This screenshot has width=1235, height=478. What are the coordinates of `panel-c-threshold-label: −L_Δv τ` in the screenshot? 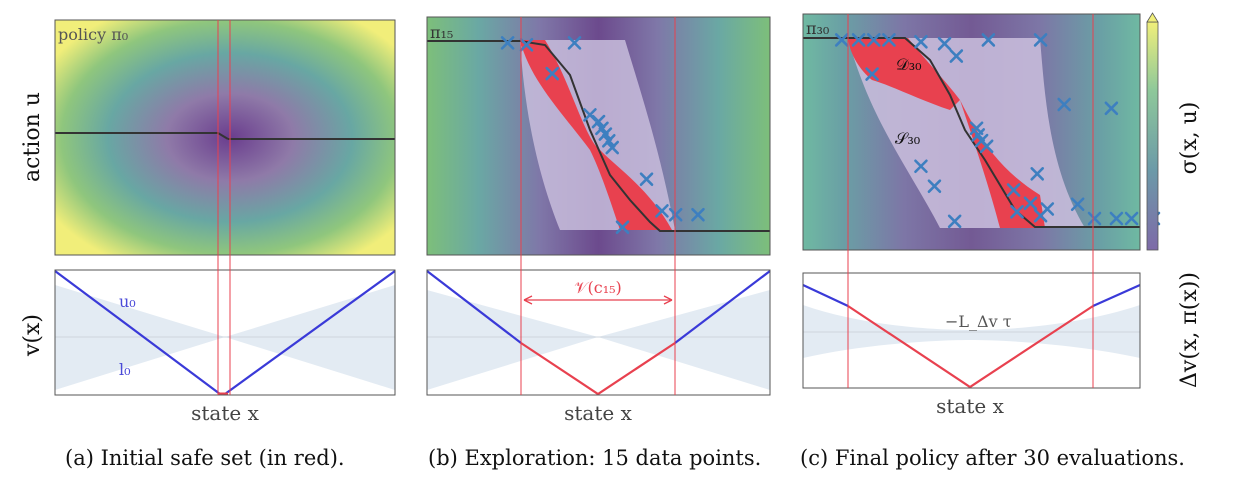 It's located at (978, 321).